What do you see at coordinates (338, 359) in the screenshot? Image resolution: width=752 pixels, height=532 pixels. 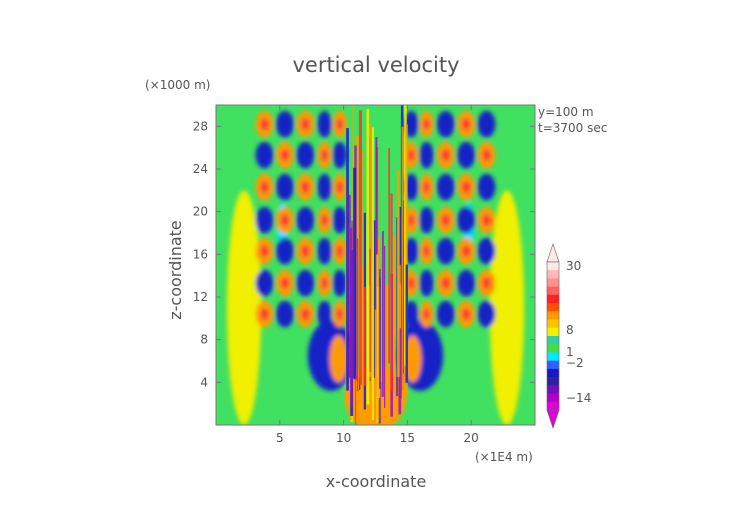 I see `lower-updraft-edge` at bounding box center [338, 359].